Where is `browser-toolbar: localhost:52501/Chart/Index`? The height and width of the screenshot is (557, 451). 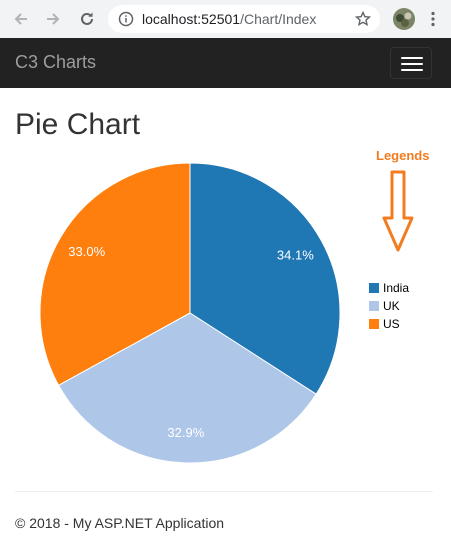 browser-toolbar: localhost:52501/Chart/Index is located at coordinates (225, 19).